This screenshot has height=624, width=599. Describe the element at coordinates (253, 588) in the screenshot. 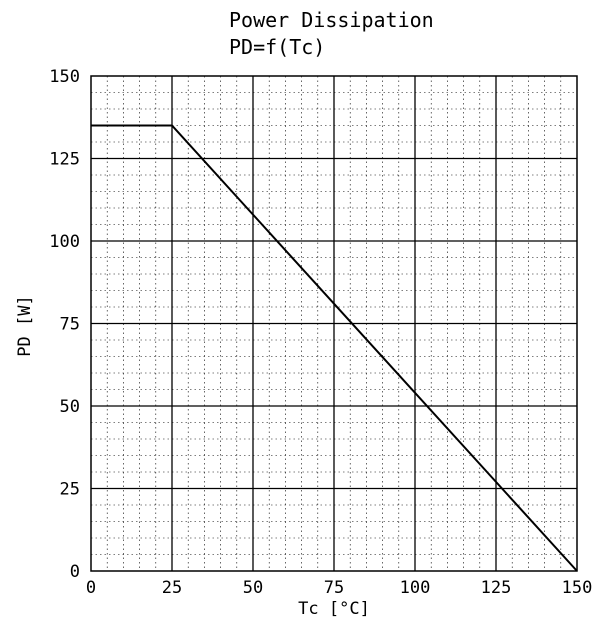

I see `x-tick-label: 50` at that location.